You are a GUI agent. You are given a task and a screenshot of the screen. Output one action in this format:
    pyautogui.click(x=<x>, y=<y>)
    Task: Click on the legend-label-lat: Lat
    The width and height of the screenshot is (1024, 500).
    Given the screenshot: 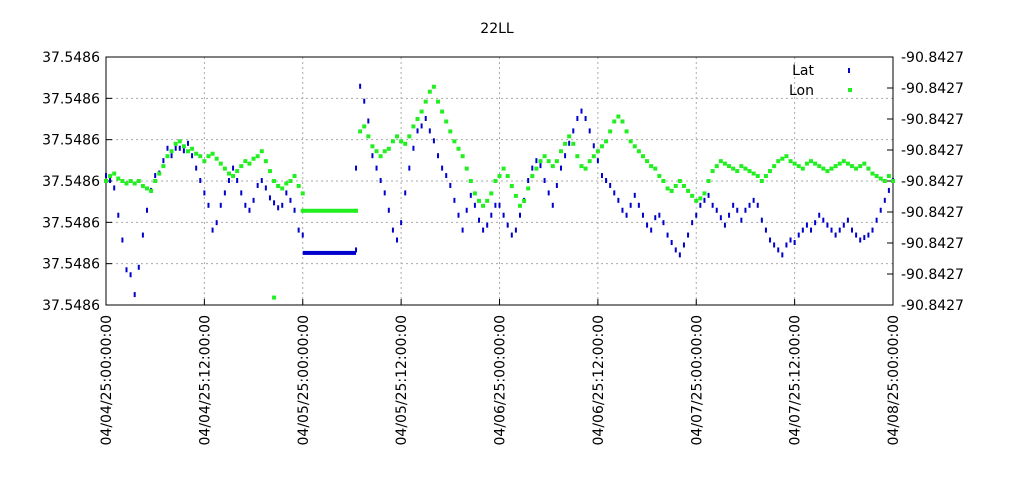 What is the action you would take?
    pyautogui.click(x=803, y=71)
    